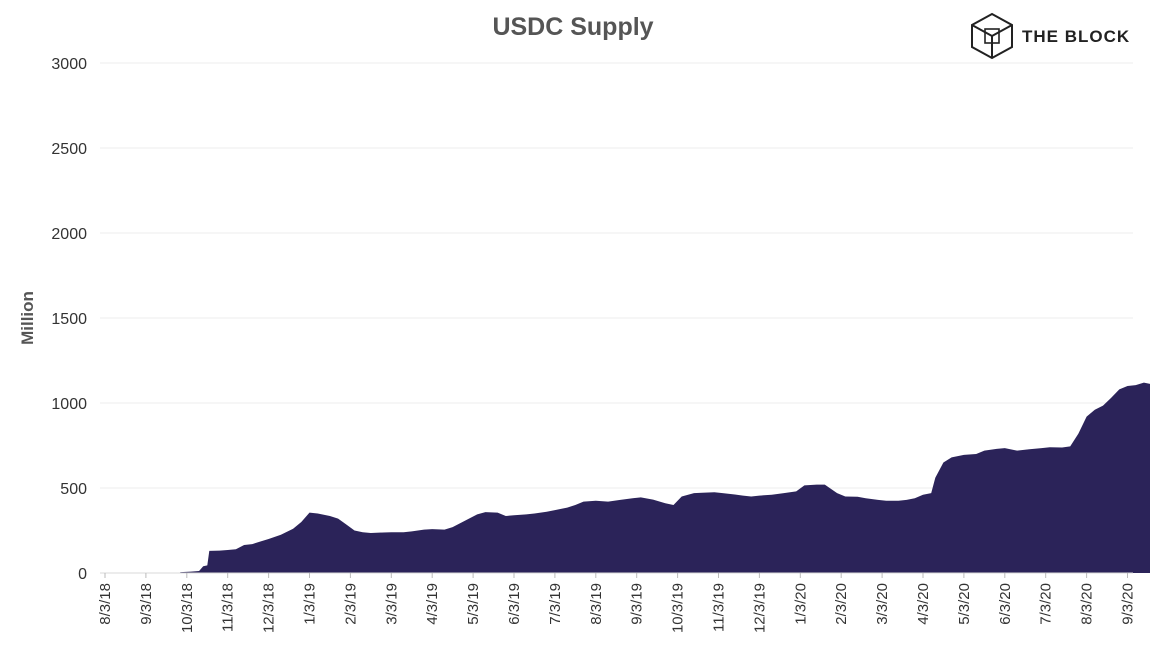 The image size is (1150, 660). What do you see at coordinates (269, 608) in the screenshot?
I see `x-tick-label: 12/3/18` at bounding box center [269, 608].